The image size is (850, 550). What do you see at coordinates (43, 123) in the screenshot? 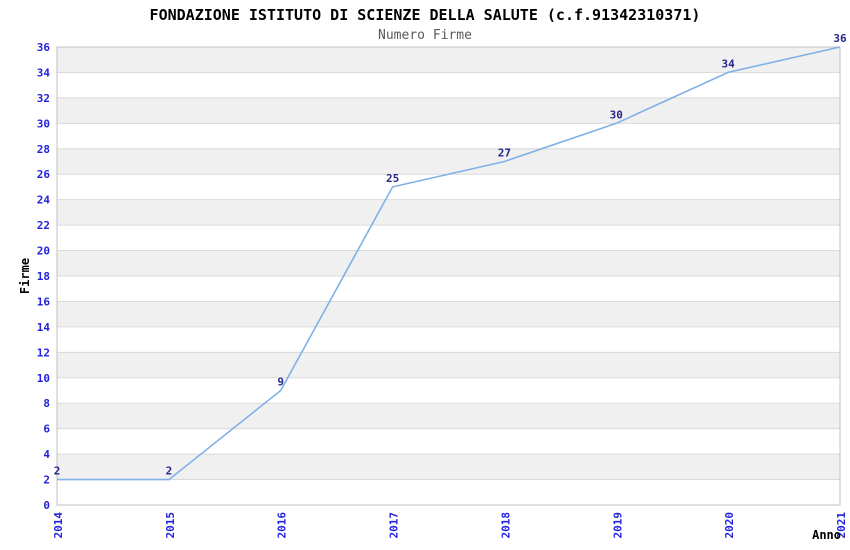
I see `y-tick-label: 30` at bounding box center [43, 123].